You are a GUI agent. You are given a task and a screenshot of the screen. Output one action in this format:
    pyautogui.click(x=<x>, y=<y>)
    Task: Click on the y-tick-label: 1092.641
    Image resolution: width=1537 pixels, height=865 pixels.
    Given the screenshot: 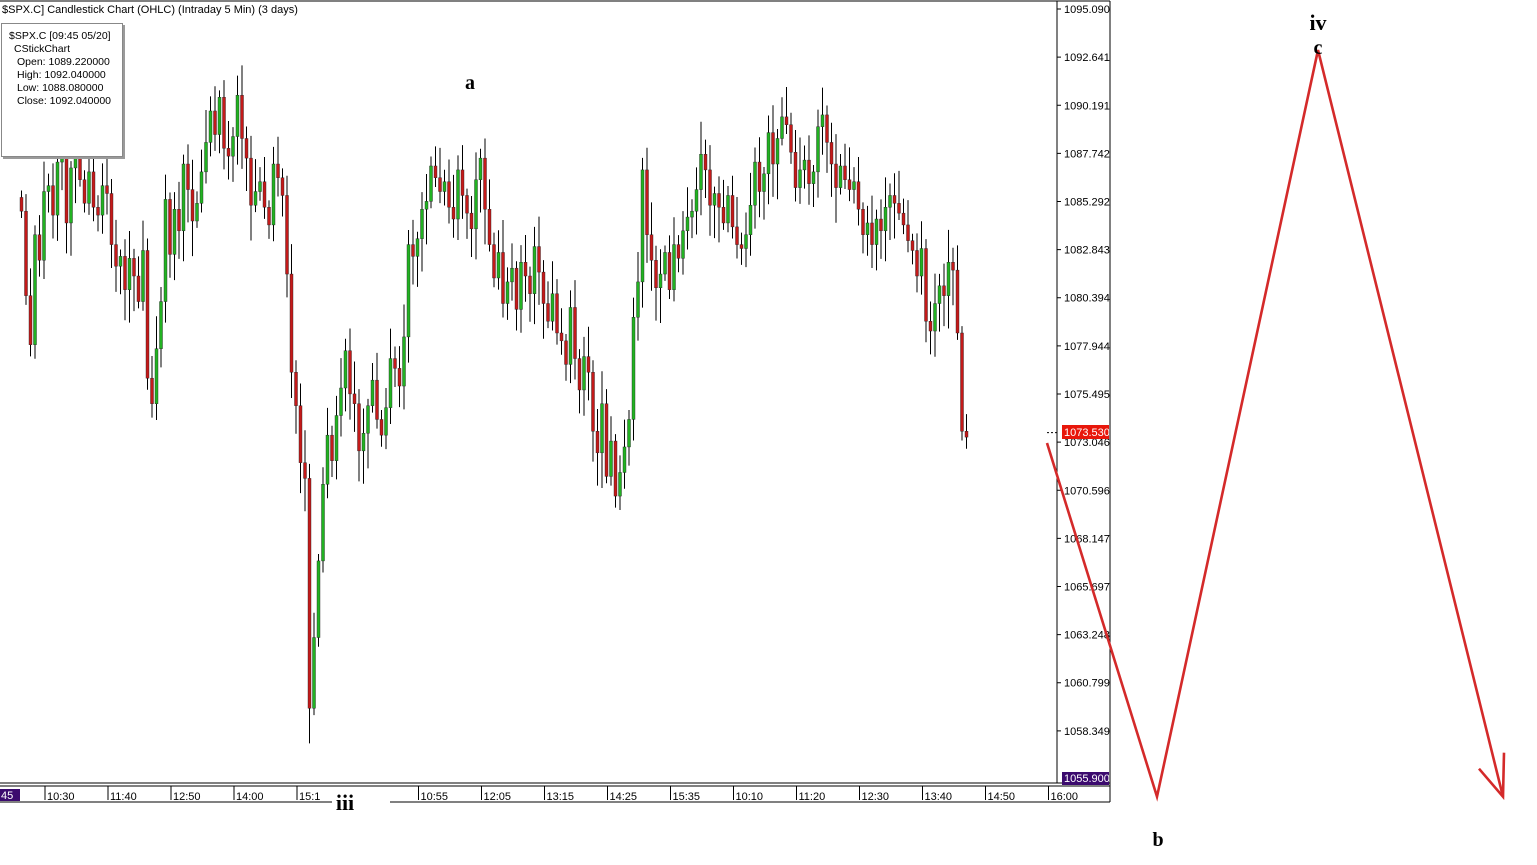 What is the action you would take?
    pyautogui.click(x=1087, y=58)
    